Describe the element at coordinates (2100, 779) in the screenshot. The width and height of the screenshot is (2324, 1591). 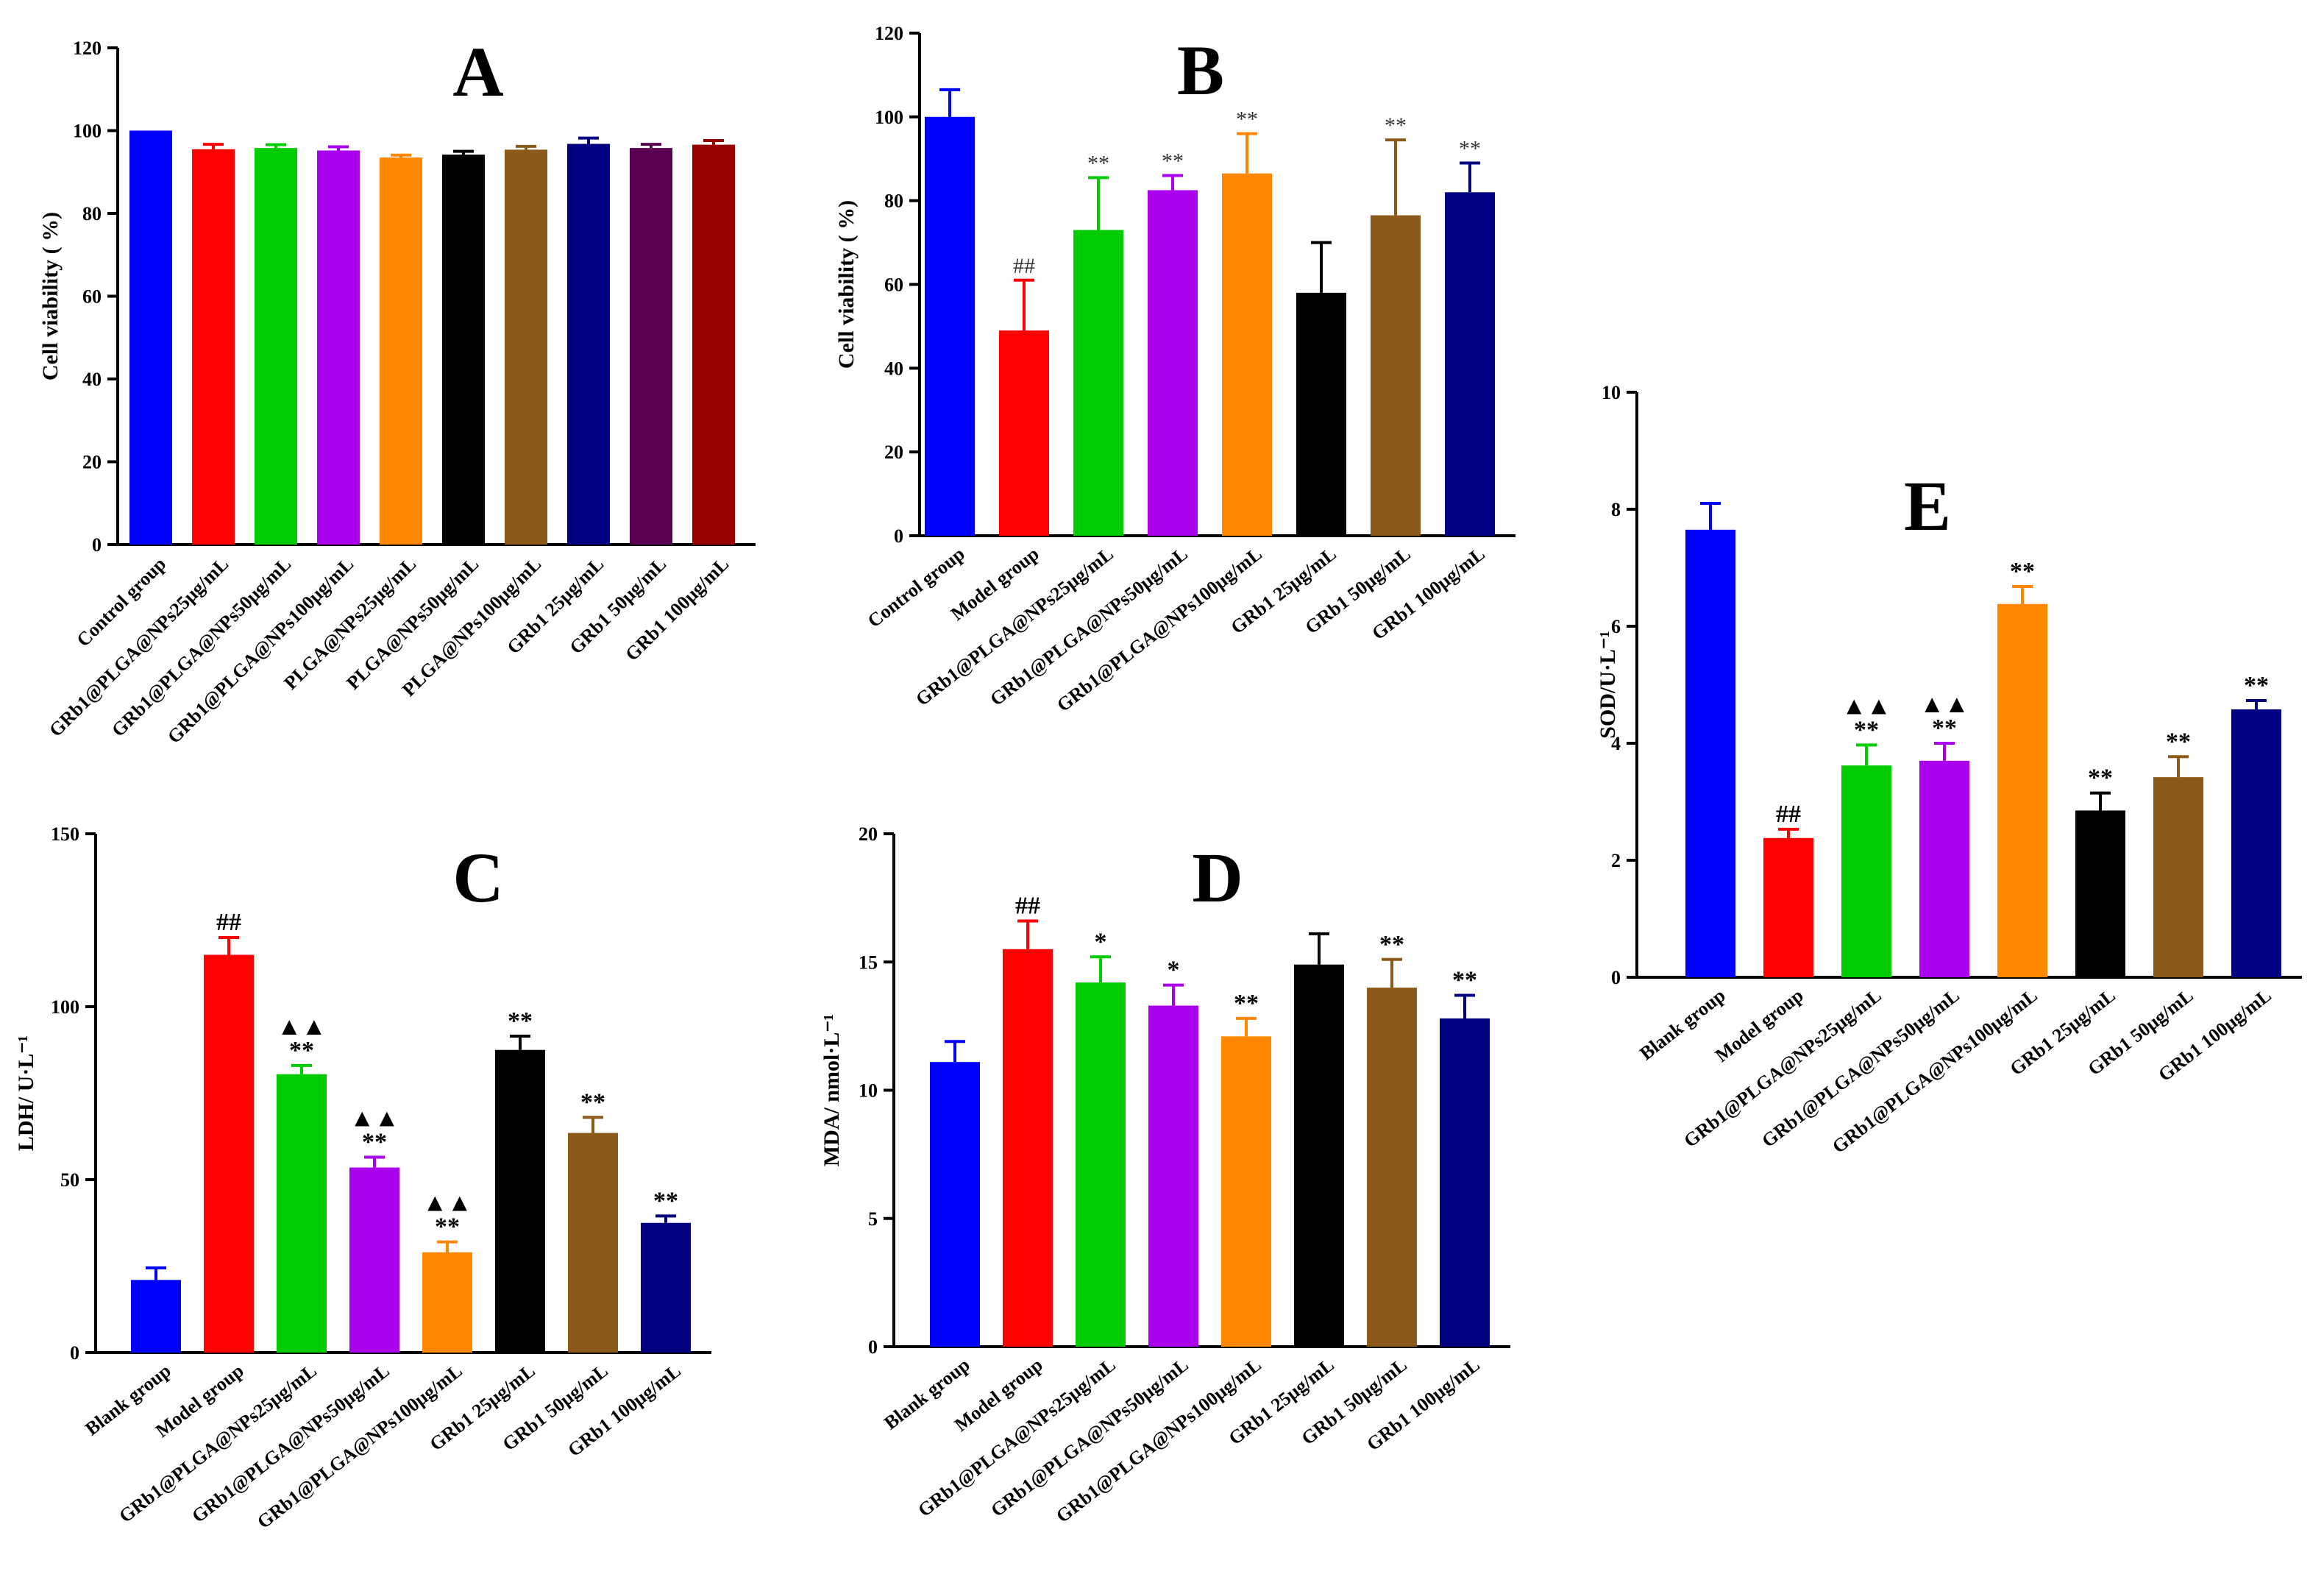
I see `significance-label-e-5: **` at that location.